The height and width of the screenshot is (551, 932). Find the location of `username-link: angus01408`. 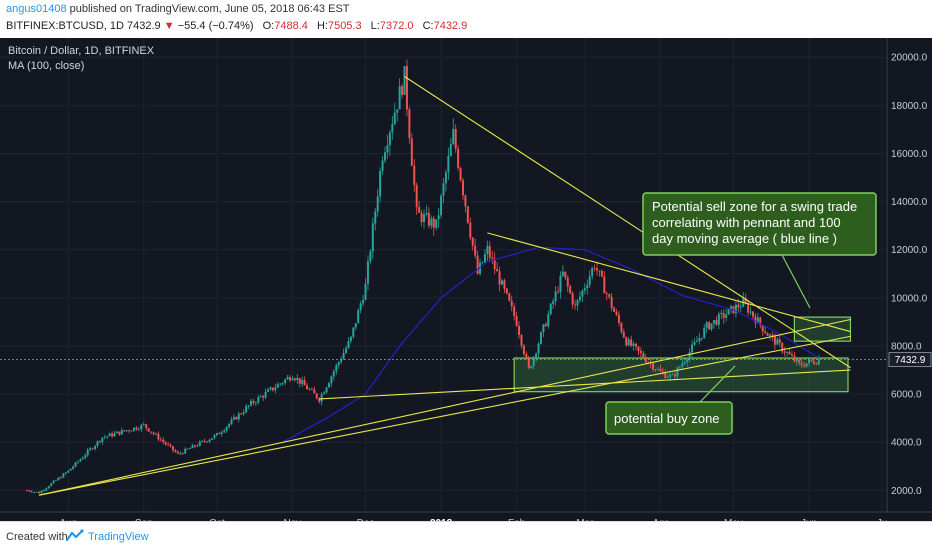

username-link: angus01408 is located at coordinates (36, 9).